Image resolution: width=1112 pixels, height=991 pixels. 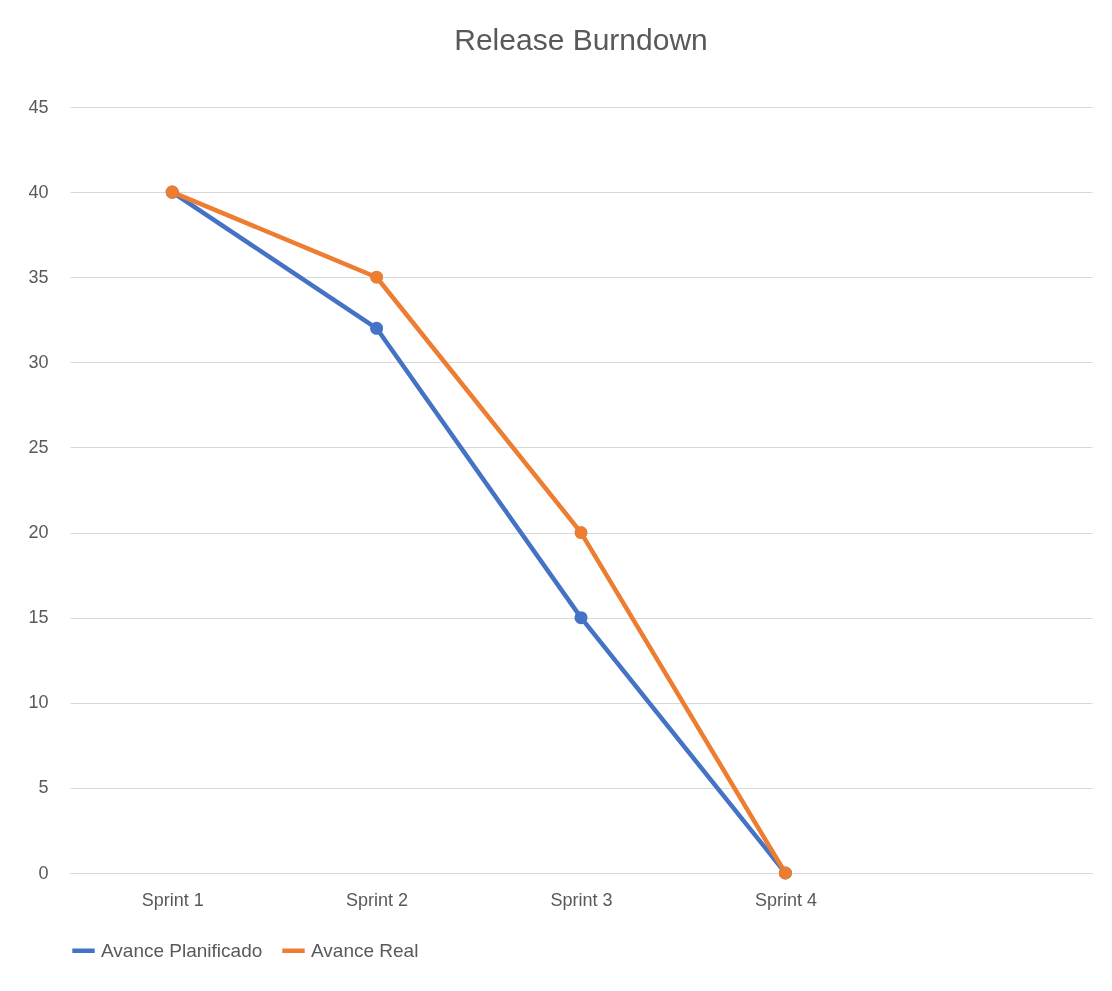 I want to click on y-tick-label: 25, so click(x=38, y=446).